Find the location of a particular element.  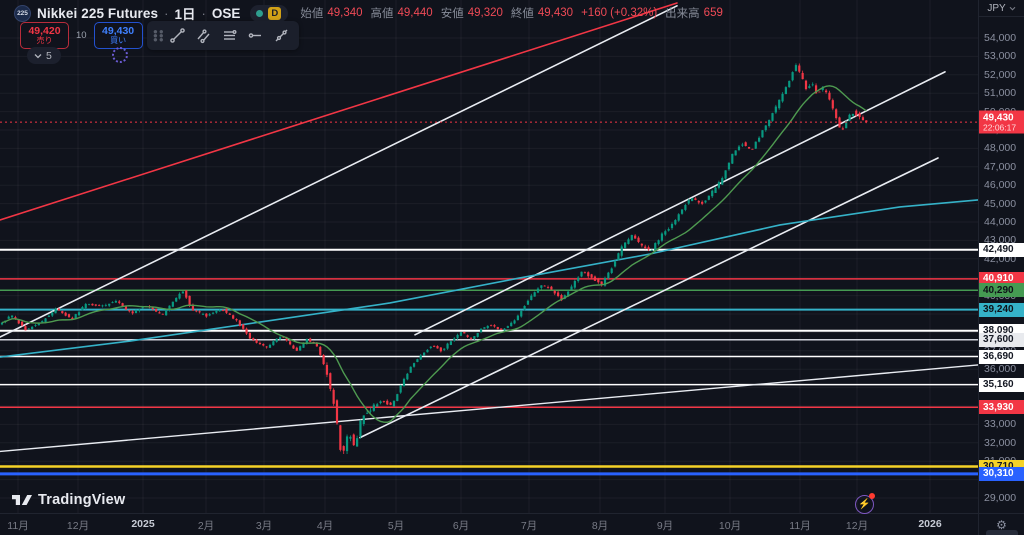

exchange-value: OSE is located at coordinates (226, 13).